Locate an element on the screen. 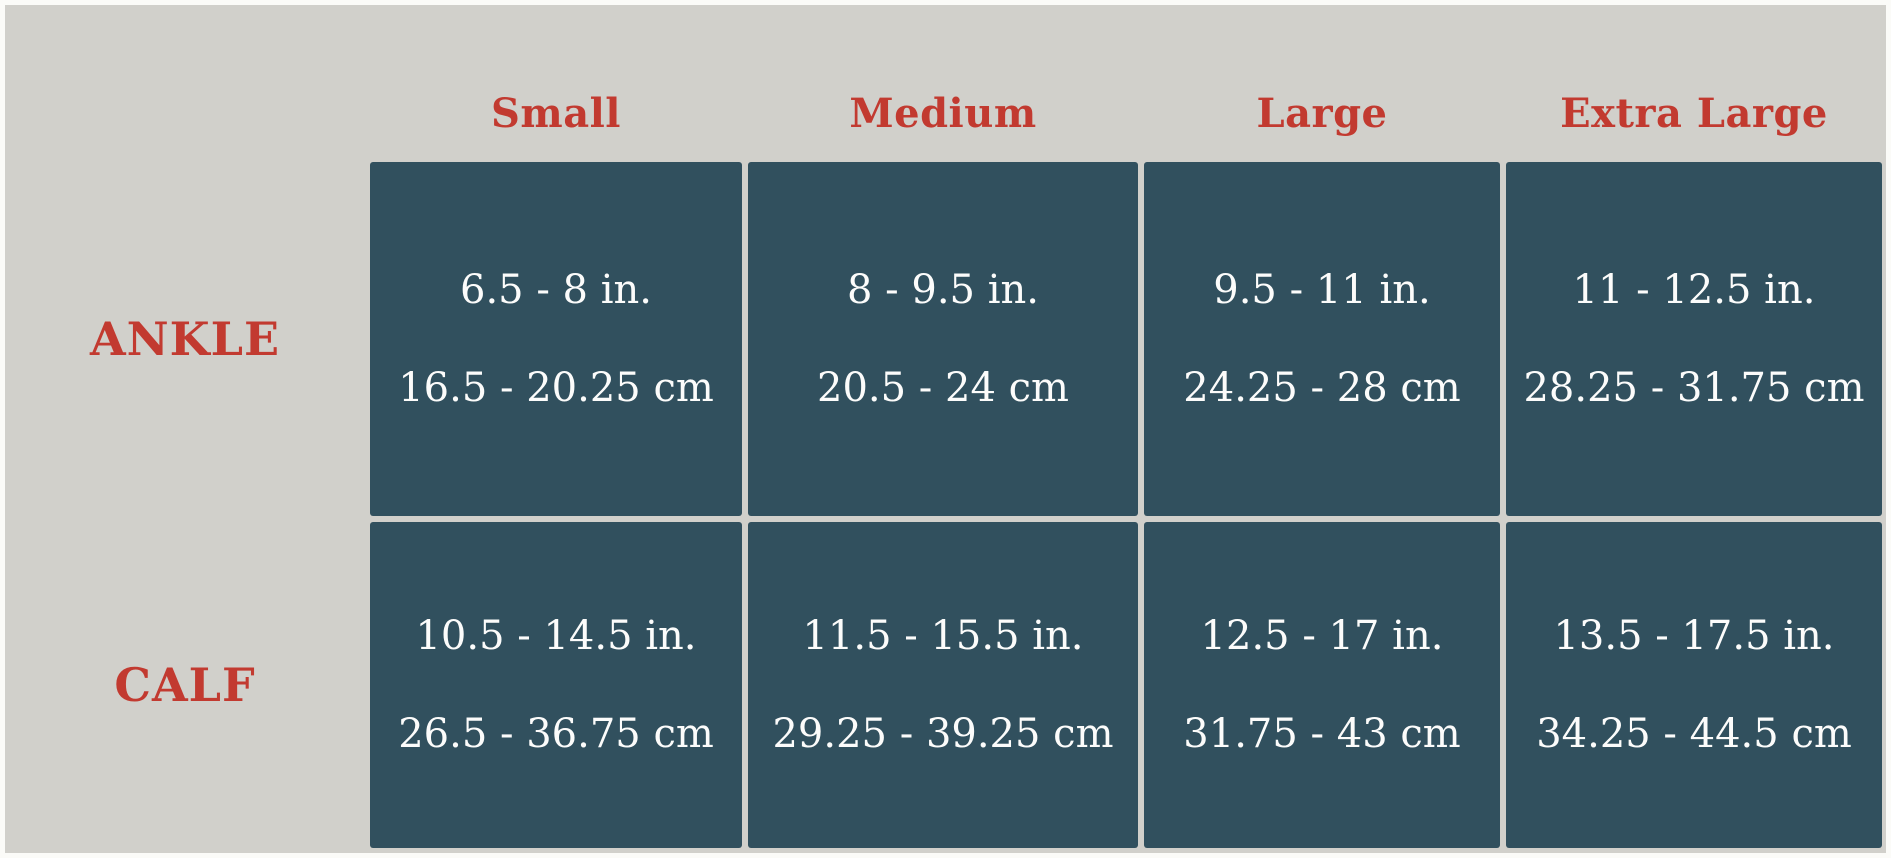 The width and height of the screenshot is (1891, 858). cell-calf-medium: 11.5 - 15.5 in. 29.25 - 39.25 cm is located at coordinates (943, 685).